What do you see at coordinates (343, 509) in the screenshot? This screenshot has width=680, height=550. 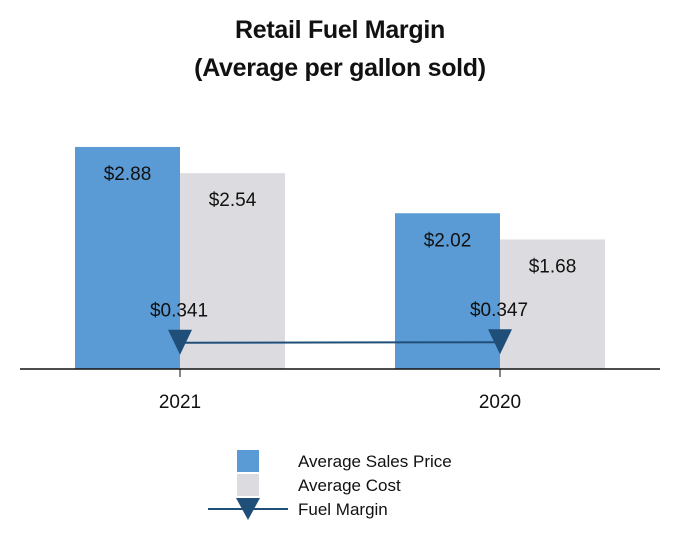 I see `legend-label-fuel-margin: Fuel Margin` at bounding box center [343, 509].